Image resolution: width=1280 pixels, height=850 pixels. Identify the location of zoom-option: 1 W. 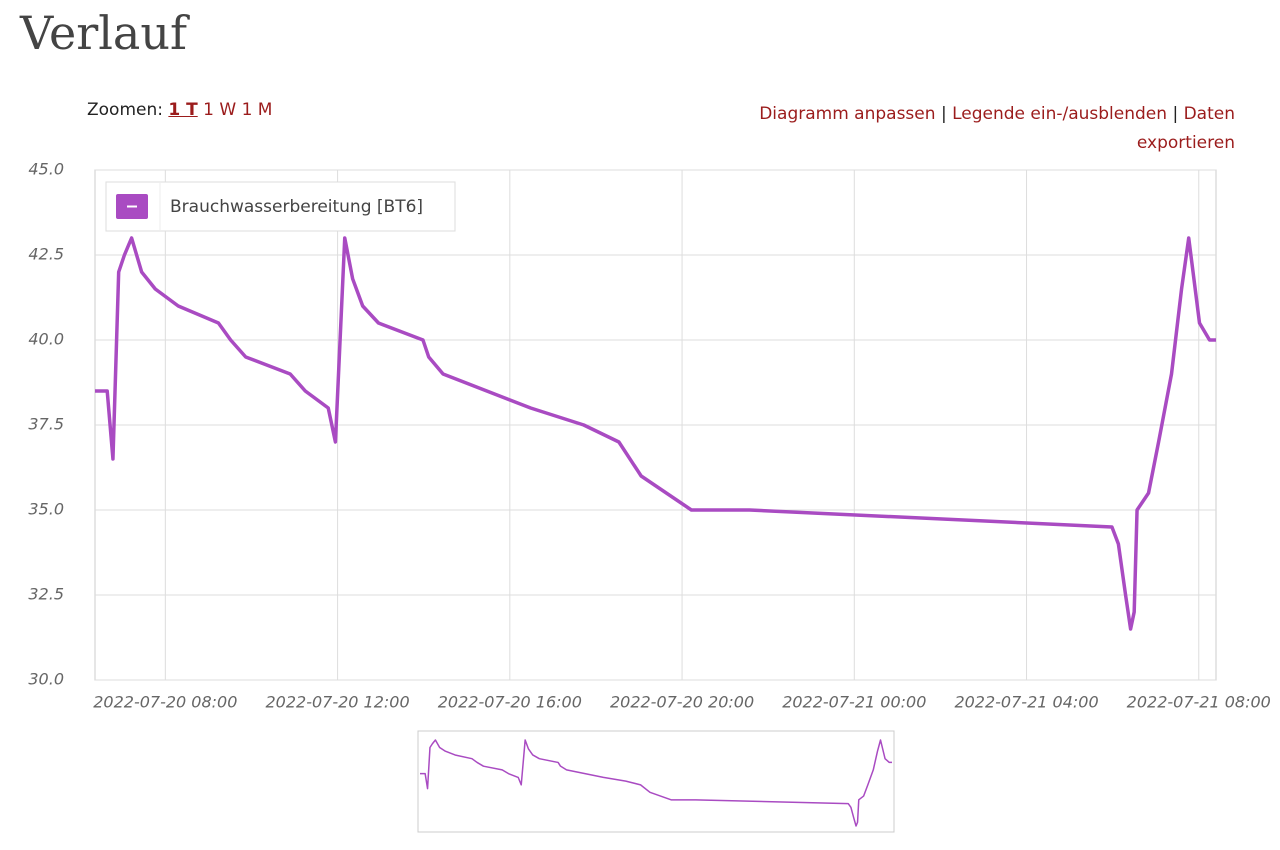
(220, 110).